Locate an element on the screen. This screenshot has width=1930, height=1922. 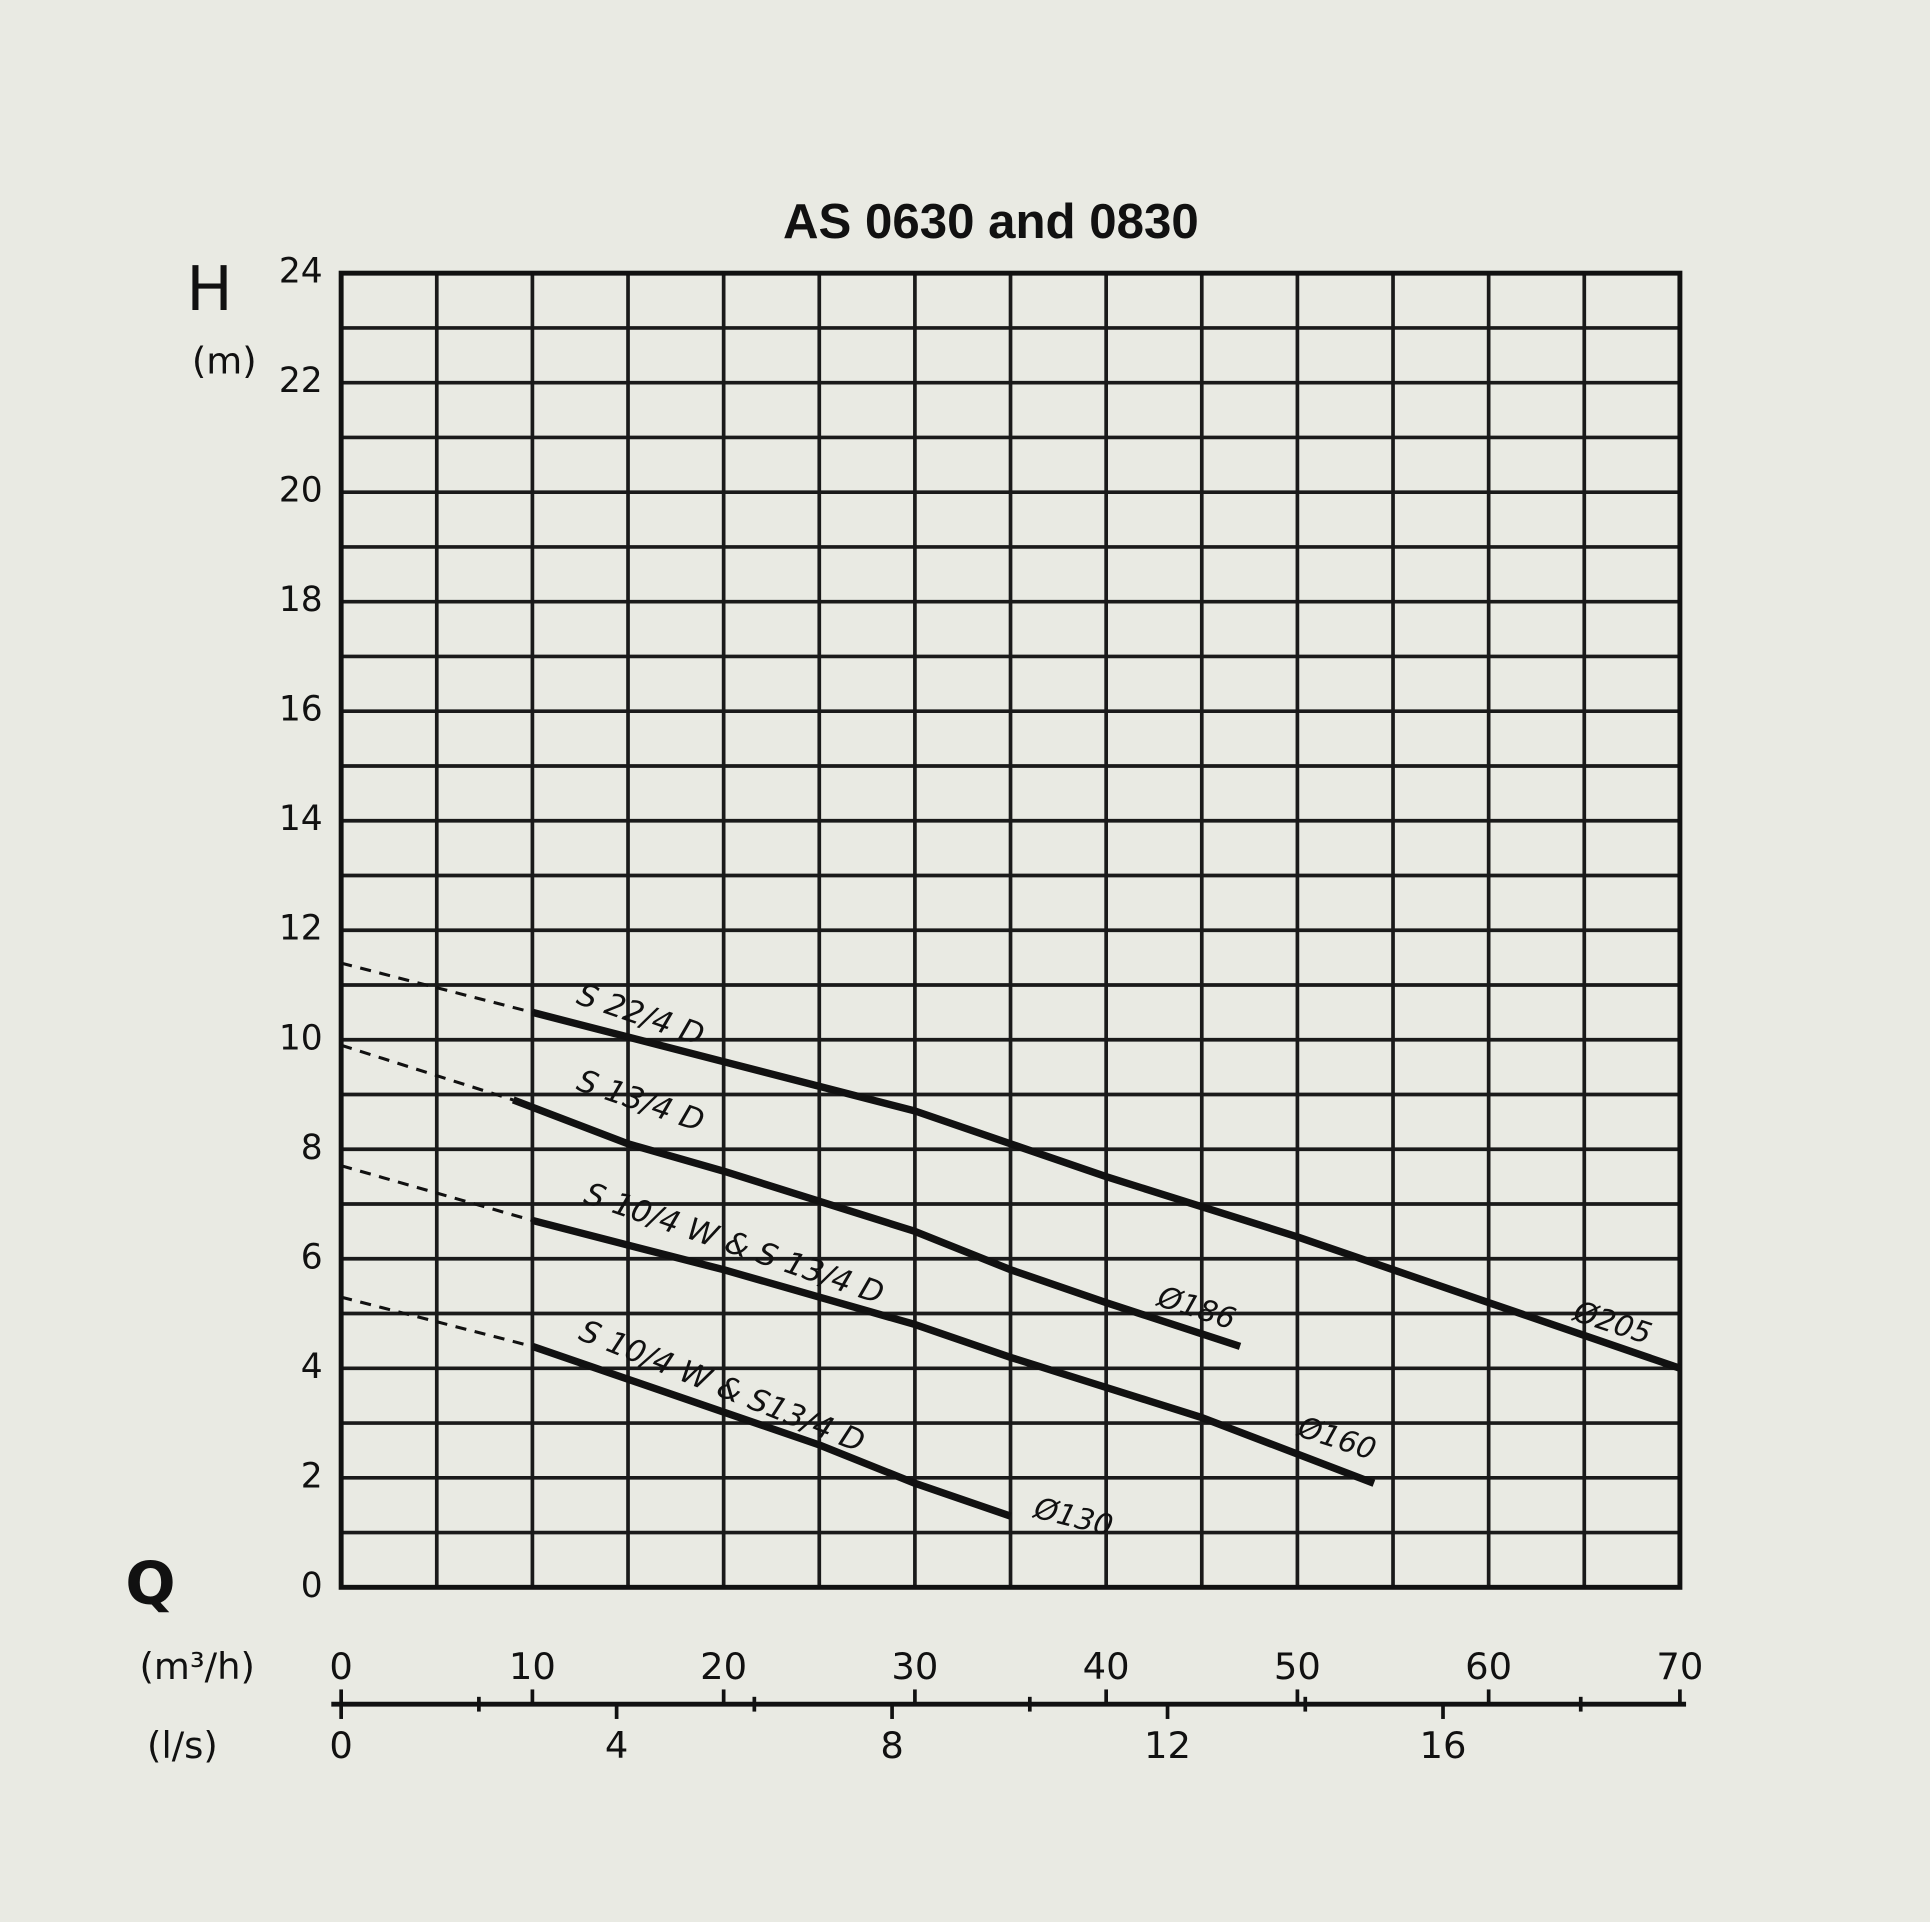
y-tick-label: 16 is located at coordinates (301, 710).